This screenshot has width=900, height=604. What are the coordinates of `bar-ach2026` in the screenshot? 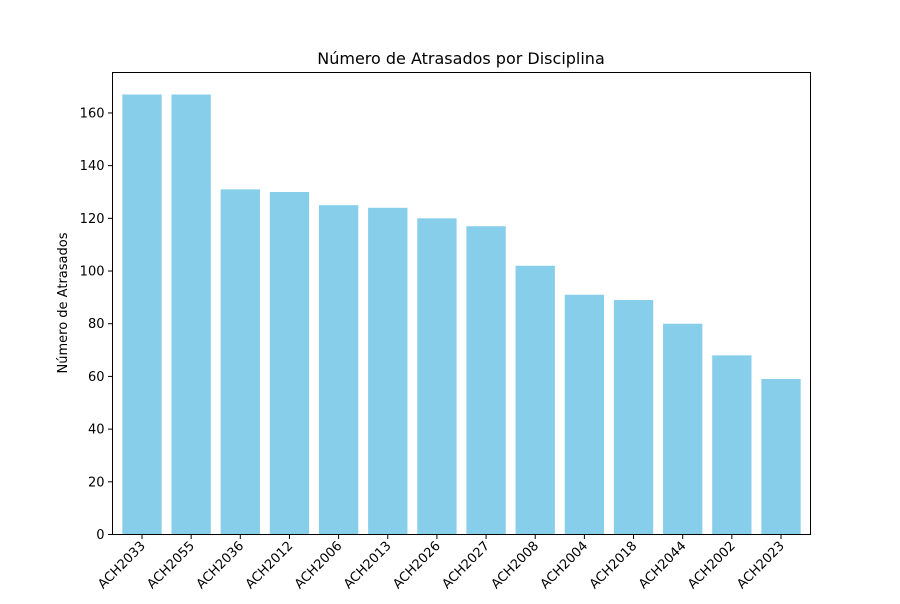 It's located at (437, 376).